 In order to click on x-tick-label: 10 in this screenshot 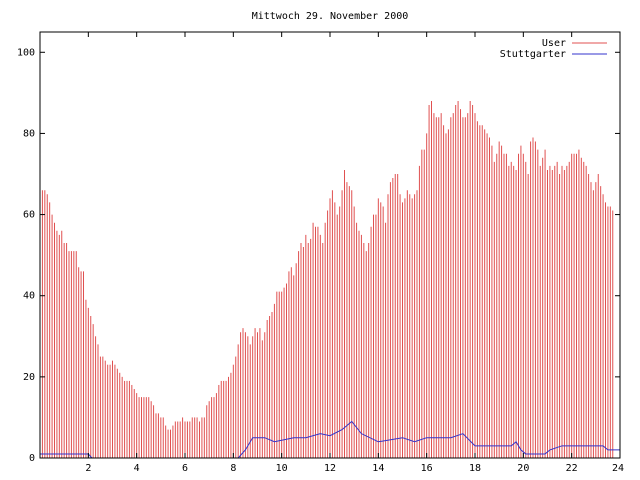, I will do `click(282, 468)`.